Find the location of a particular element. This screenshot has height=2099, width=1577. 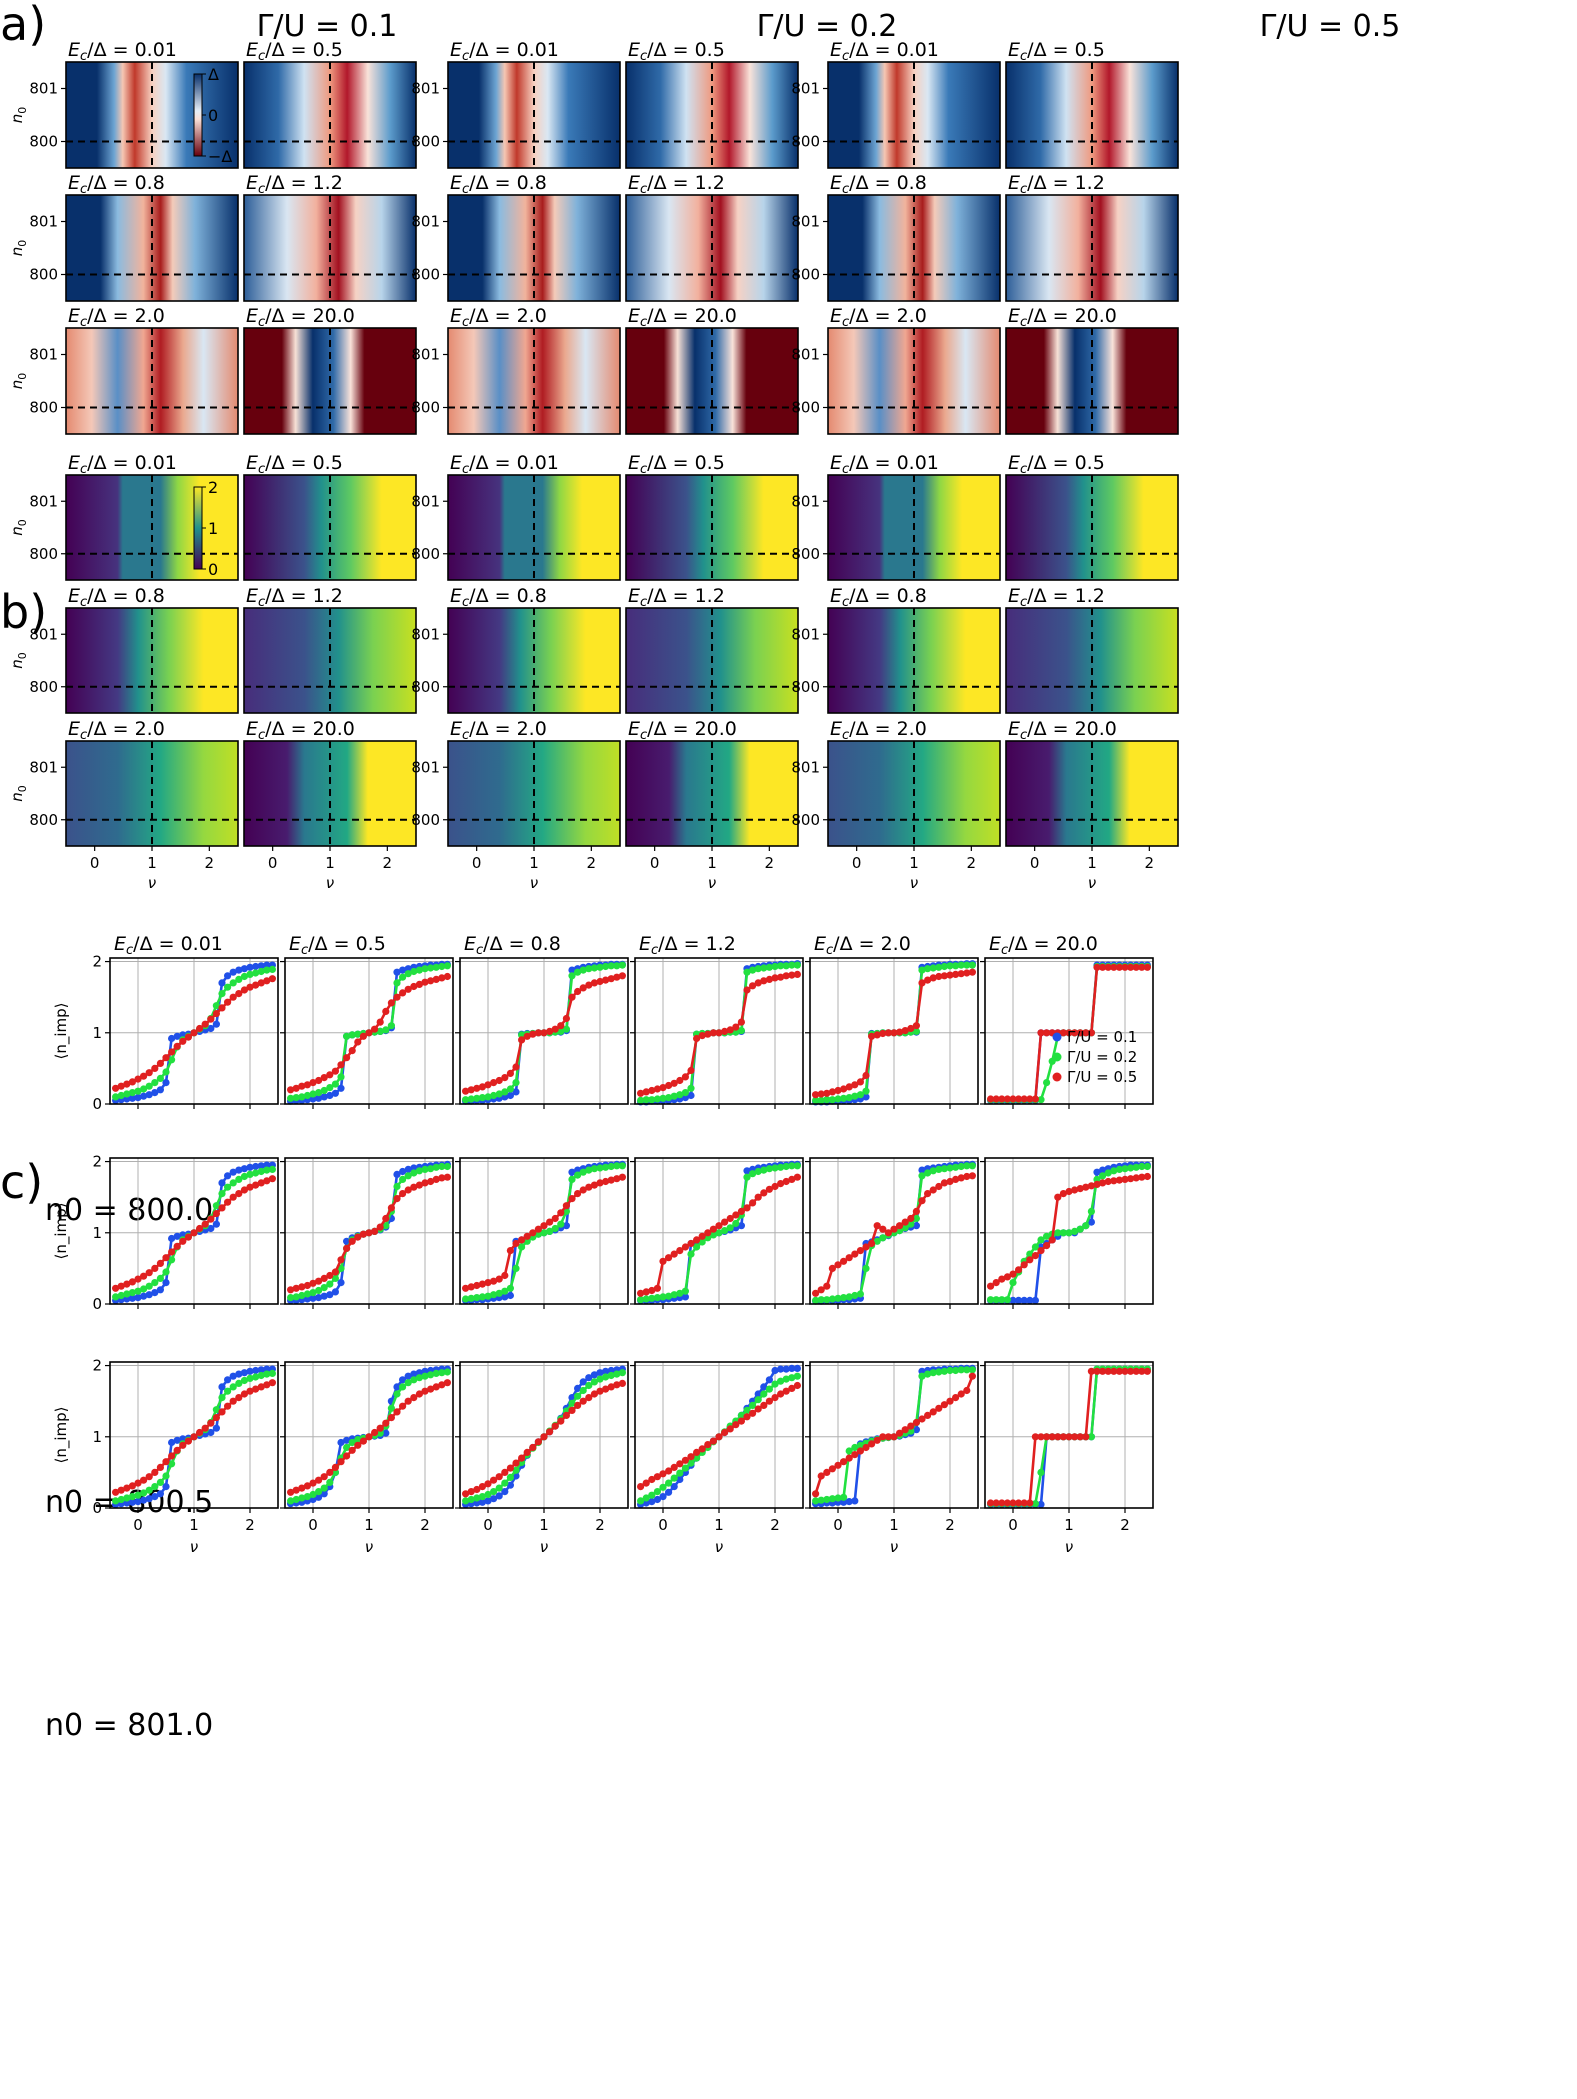

a-colorbar: Δ 0 −Δ is located at coordinates (212, 115).